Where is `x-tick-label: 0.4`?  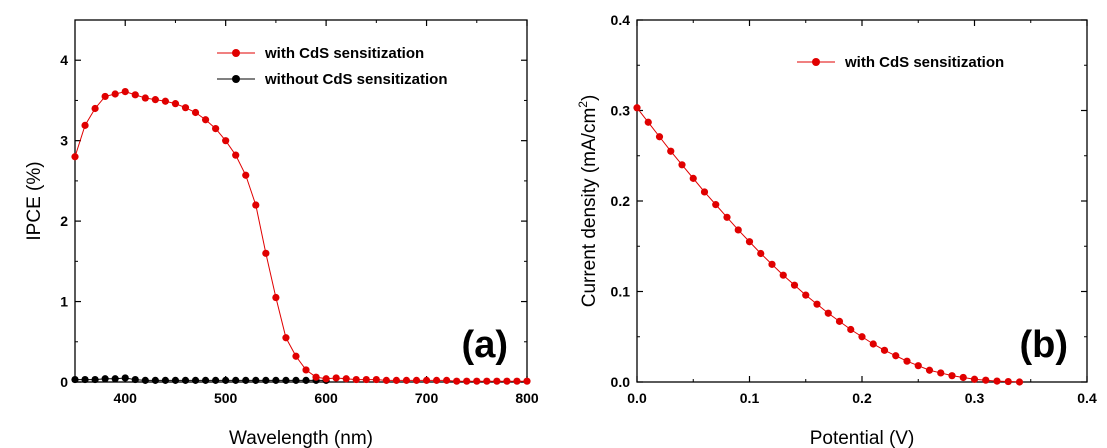 x-tick-label: 0.4 is located at coordinates (1087, 398).